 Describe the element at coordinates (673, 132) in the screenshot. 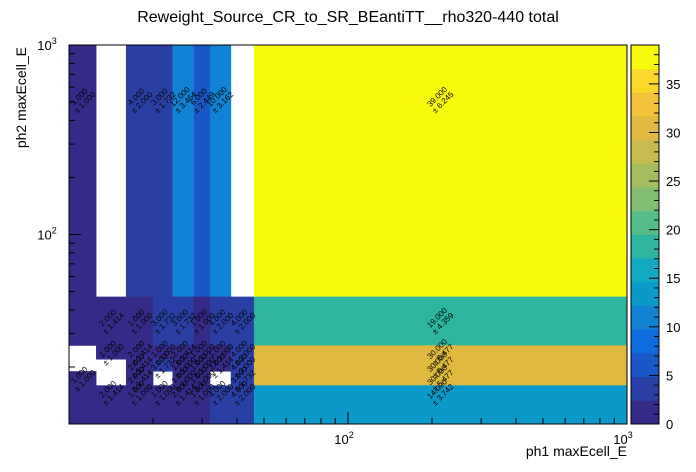

I see `colorbar-tick-label: 30` at that location.